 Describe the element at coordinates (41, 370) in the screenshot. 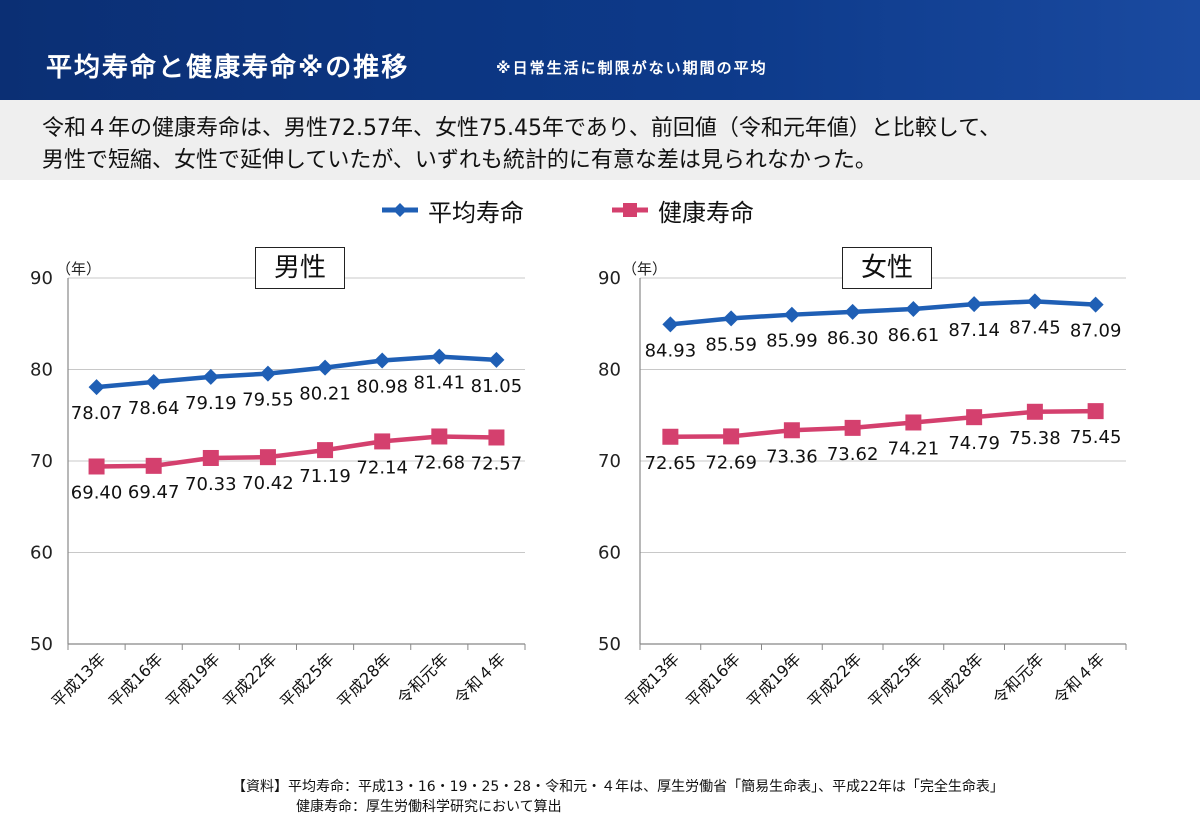

I see `y-tick-label-male-80: 80` at that location.